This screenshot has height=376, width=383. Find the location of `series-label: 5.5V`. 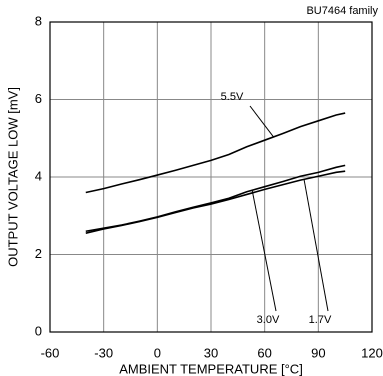

series-label: 5.5V is located at coordinates (232, 97).